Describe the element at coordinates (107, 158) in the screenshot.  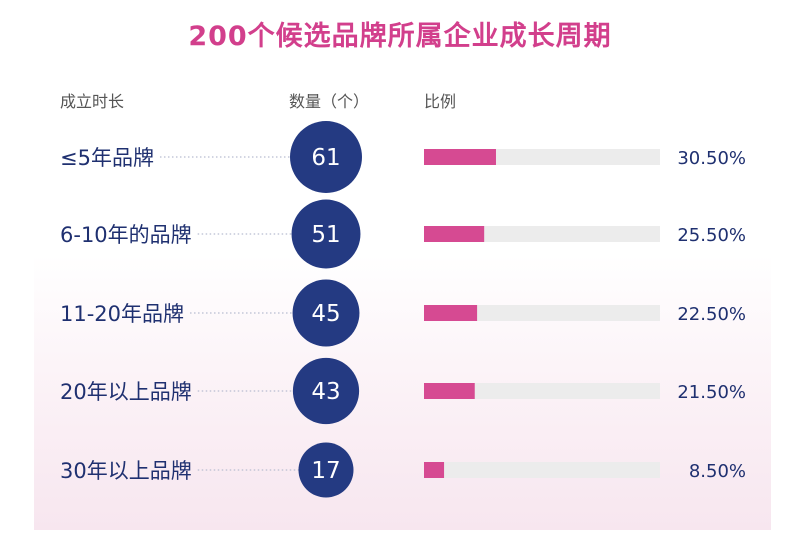
I see `category-label: ≤5年品牌` at that location.